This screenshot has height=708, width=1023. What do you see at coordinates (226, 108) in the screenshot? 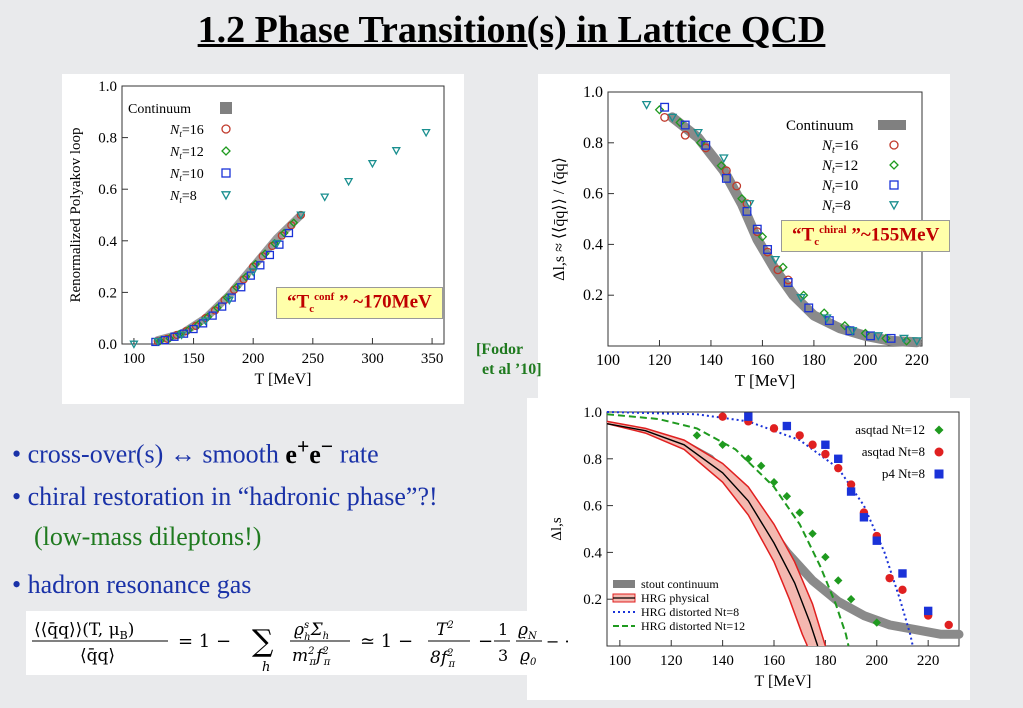
I see `legend-continuum-swatch` at bounding box center [226, 108].